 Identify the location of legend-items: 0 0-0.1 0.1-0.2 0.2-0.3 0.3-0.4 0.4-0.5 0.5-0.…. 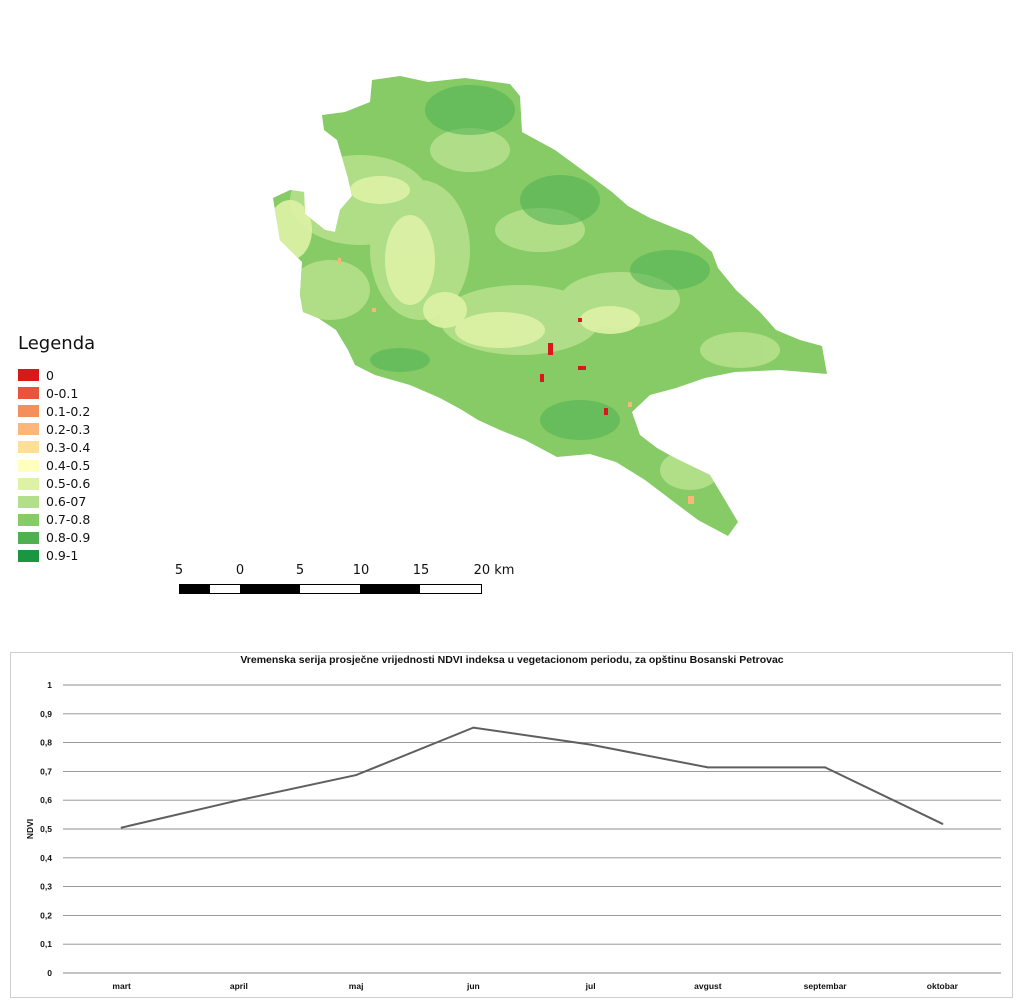
(56, 465).